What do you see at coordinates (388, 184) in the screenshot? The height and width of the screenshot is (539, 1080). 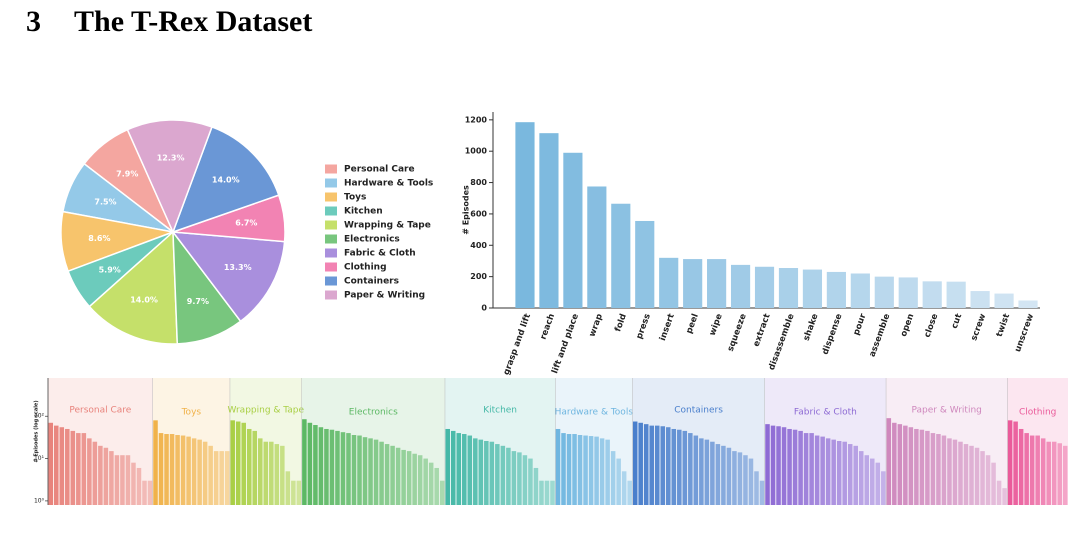 I see `legend-label: Hardware & Tools` at bounding box center [388, 184].